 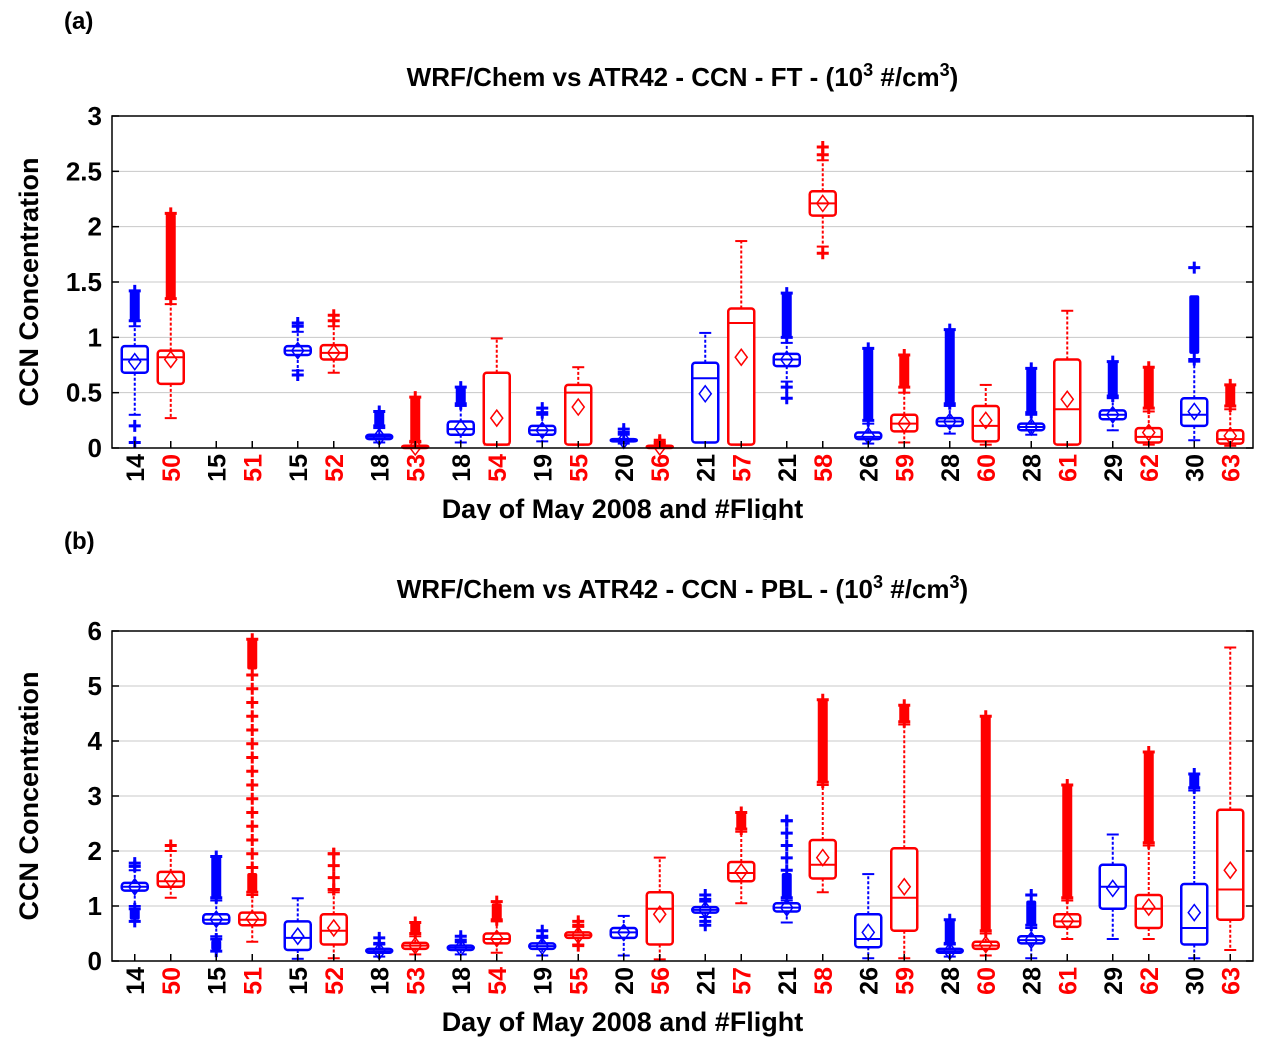 I want to click on x-tick-label-day: 19, so click(x=543, y=468).